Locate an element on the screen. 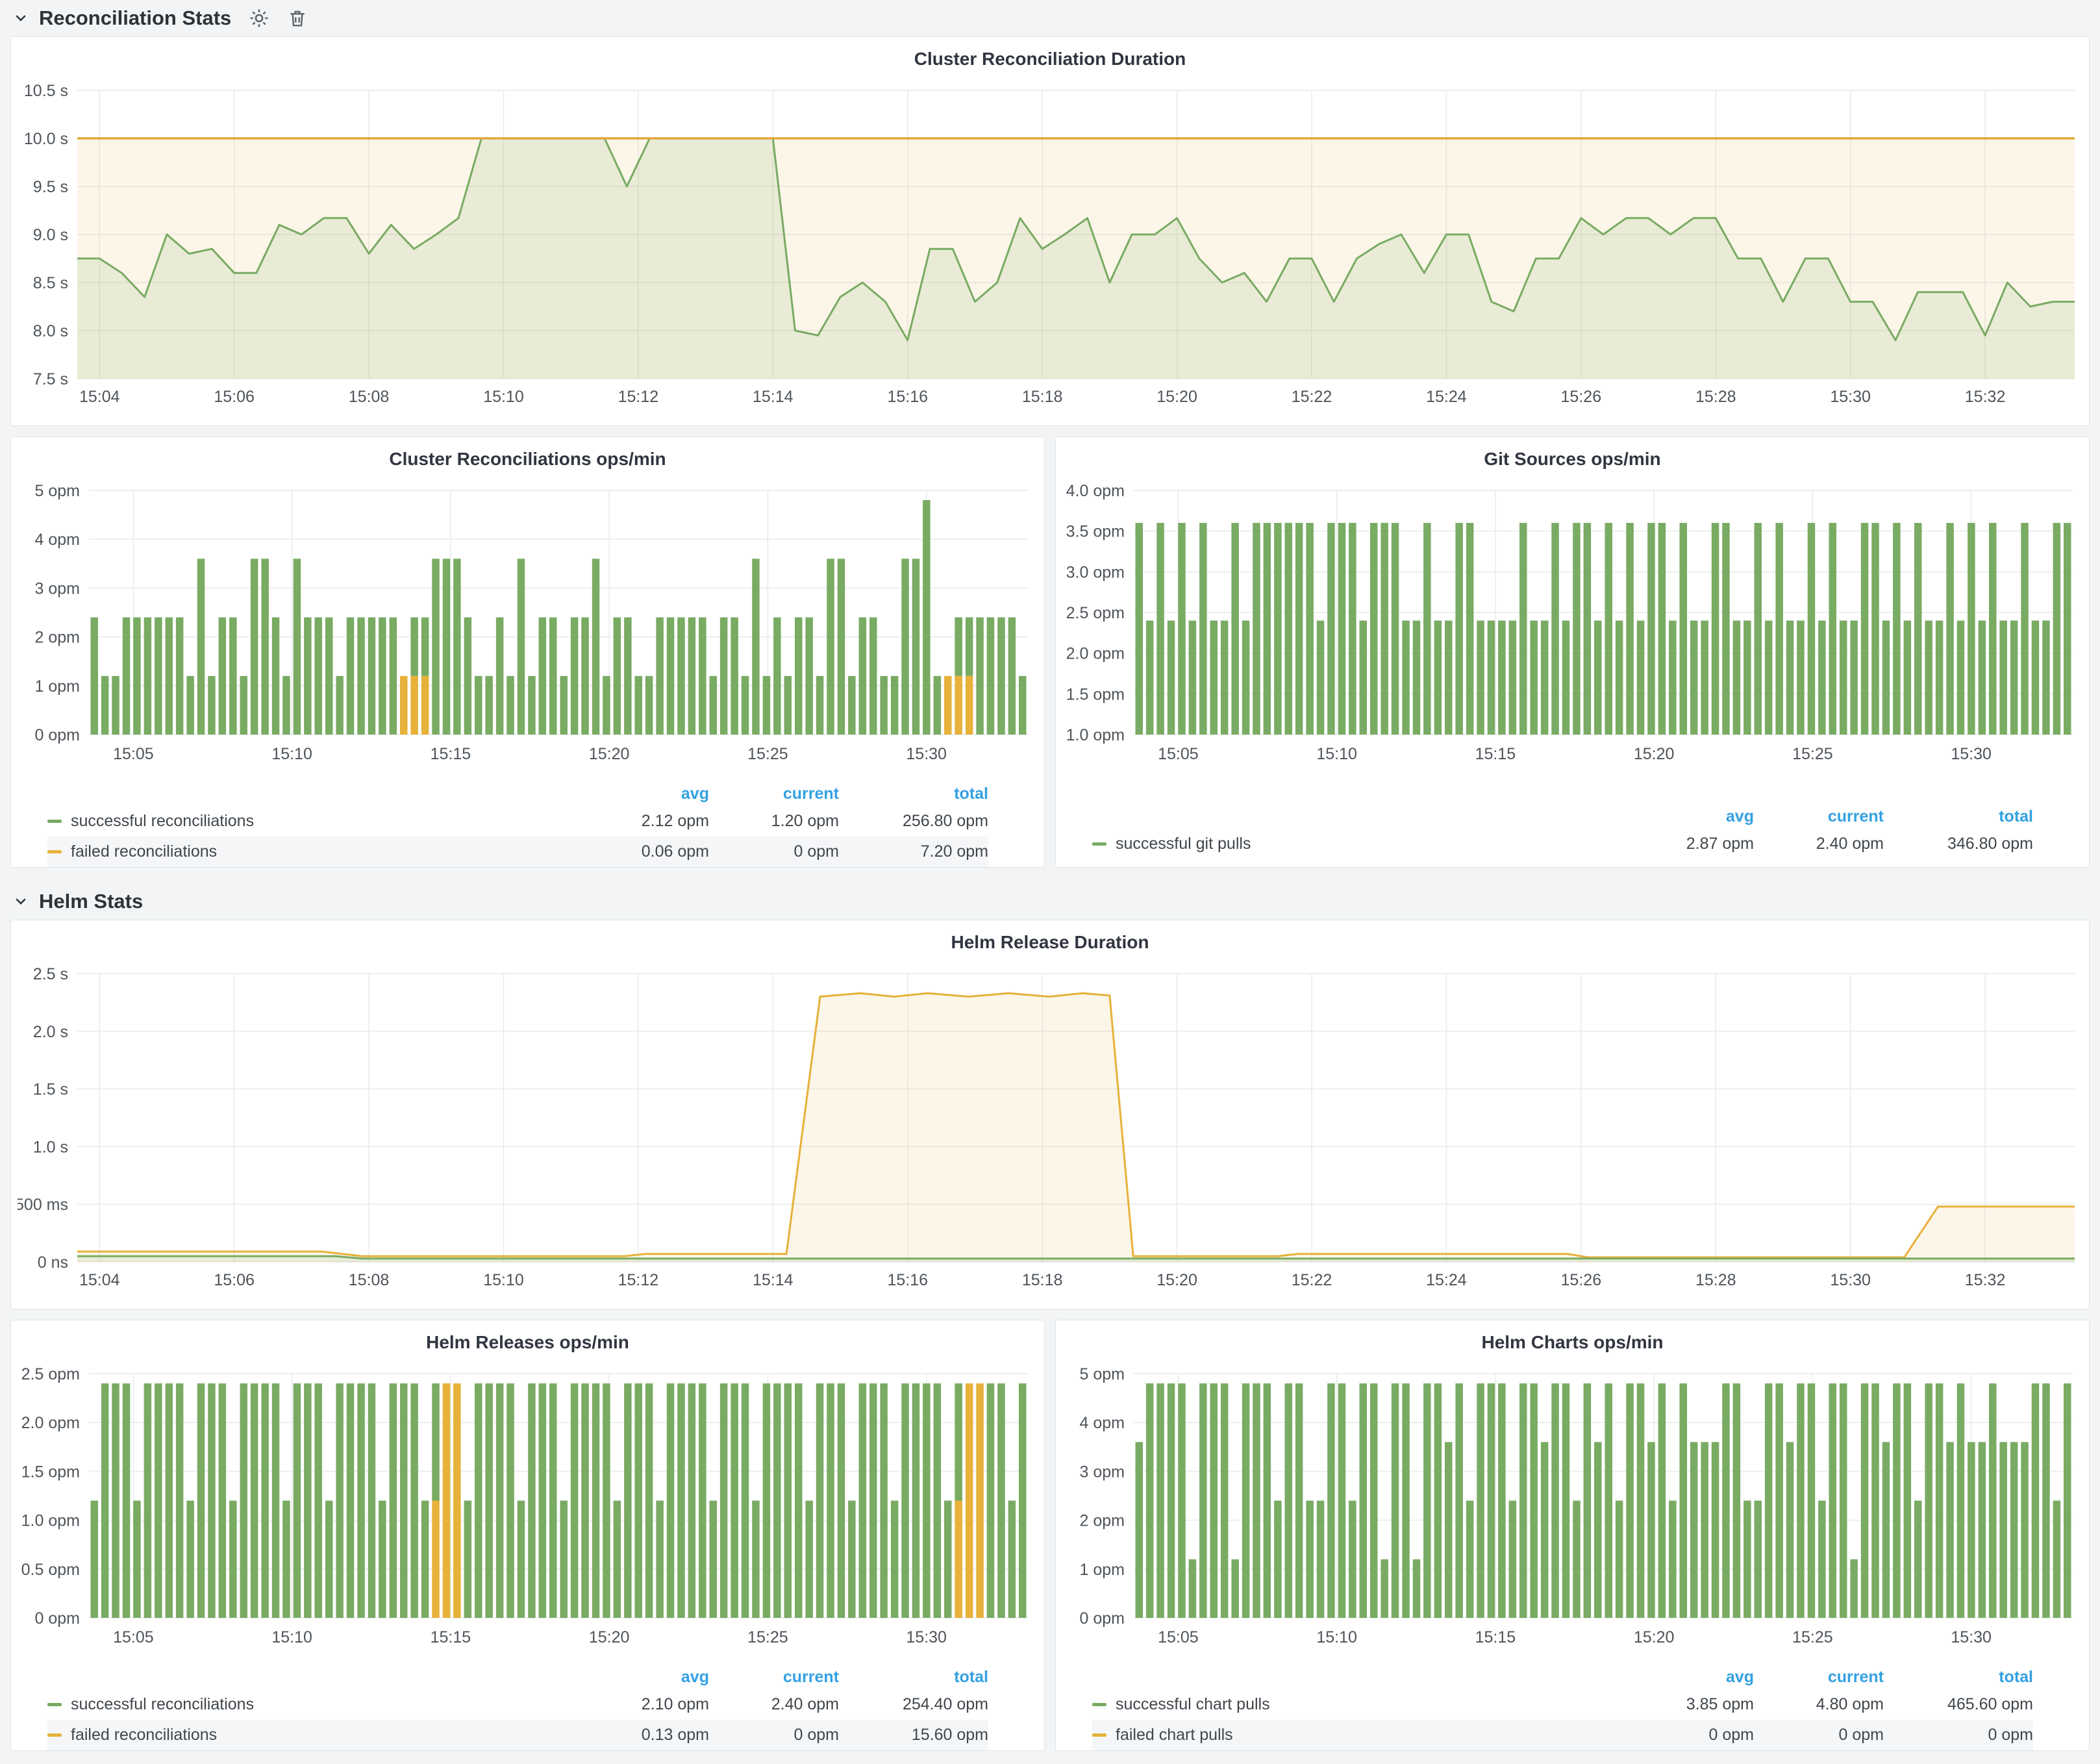  y-axis-labels: 5 opm 4 opm 3 opm 2 opm 1 opm 0 opm is located at coordinates (1101, 1497).